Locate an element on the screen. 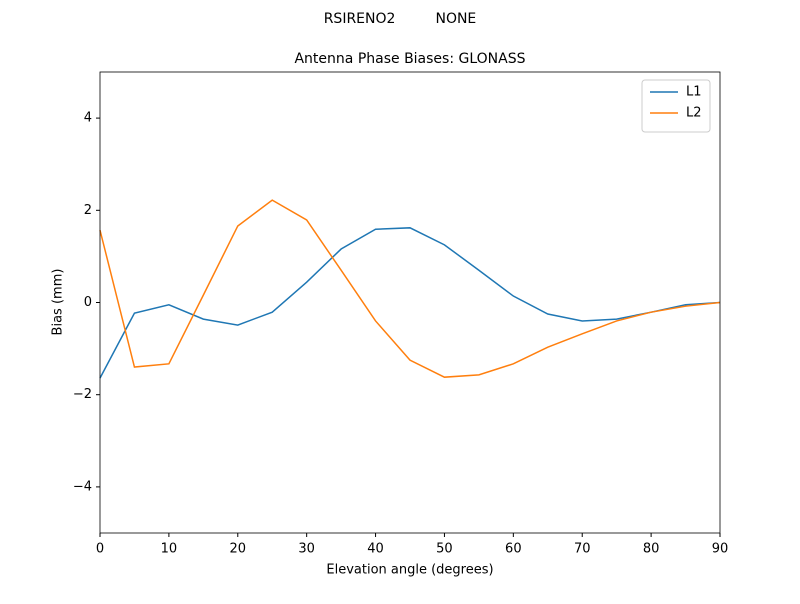  x-tick-label: 90 is located at coordinates (720, 549).